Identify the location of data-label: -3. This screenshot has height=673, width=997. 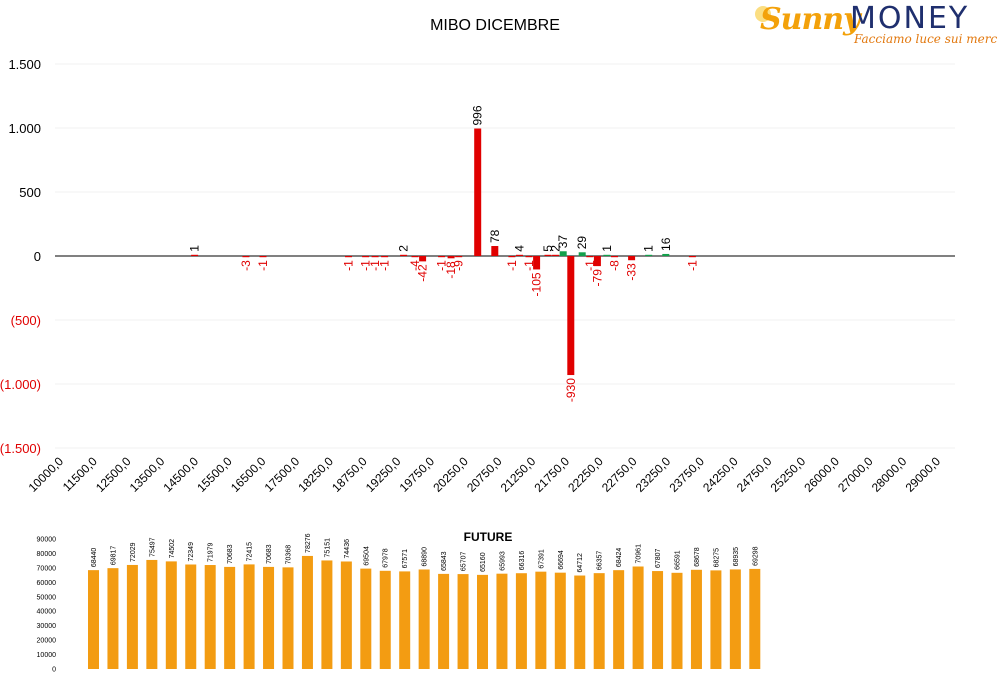
(246, 265).